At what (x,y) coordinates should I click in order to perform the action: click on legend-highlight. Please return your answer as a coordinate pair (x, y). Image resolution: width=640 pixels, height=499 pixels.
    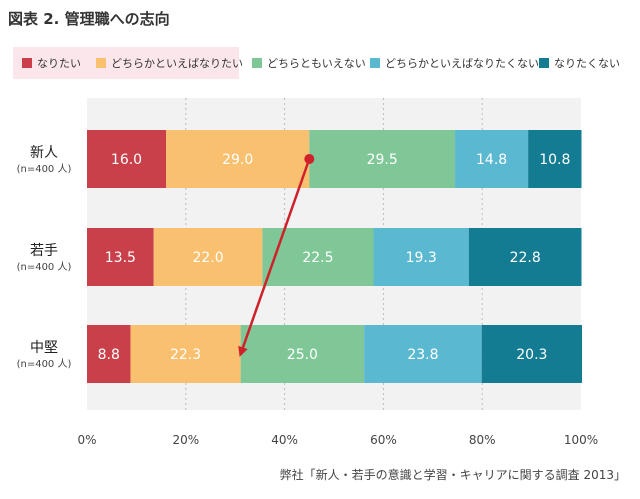
    Looking at the image, I should click on (126, 63).